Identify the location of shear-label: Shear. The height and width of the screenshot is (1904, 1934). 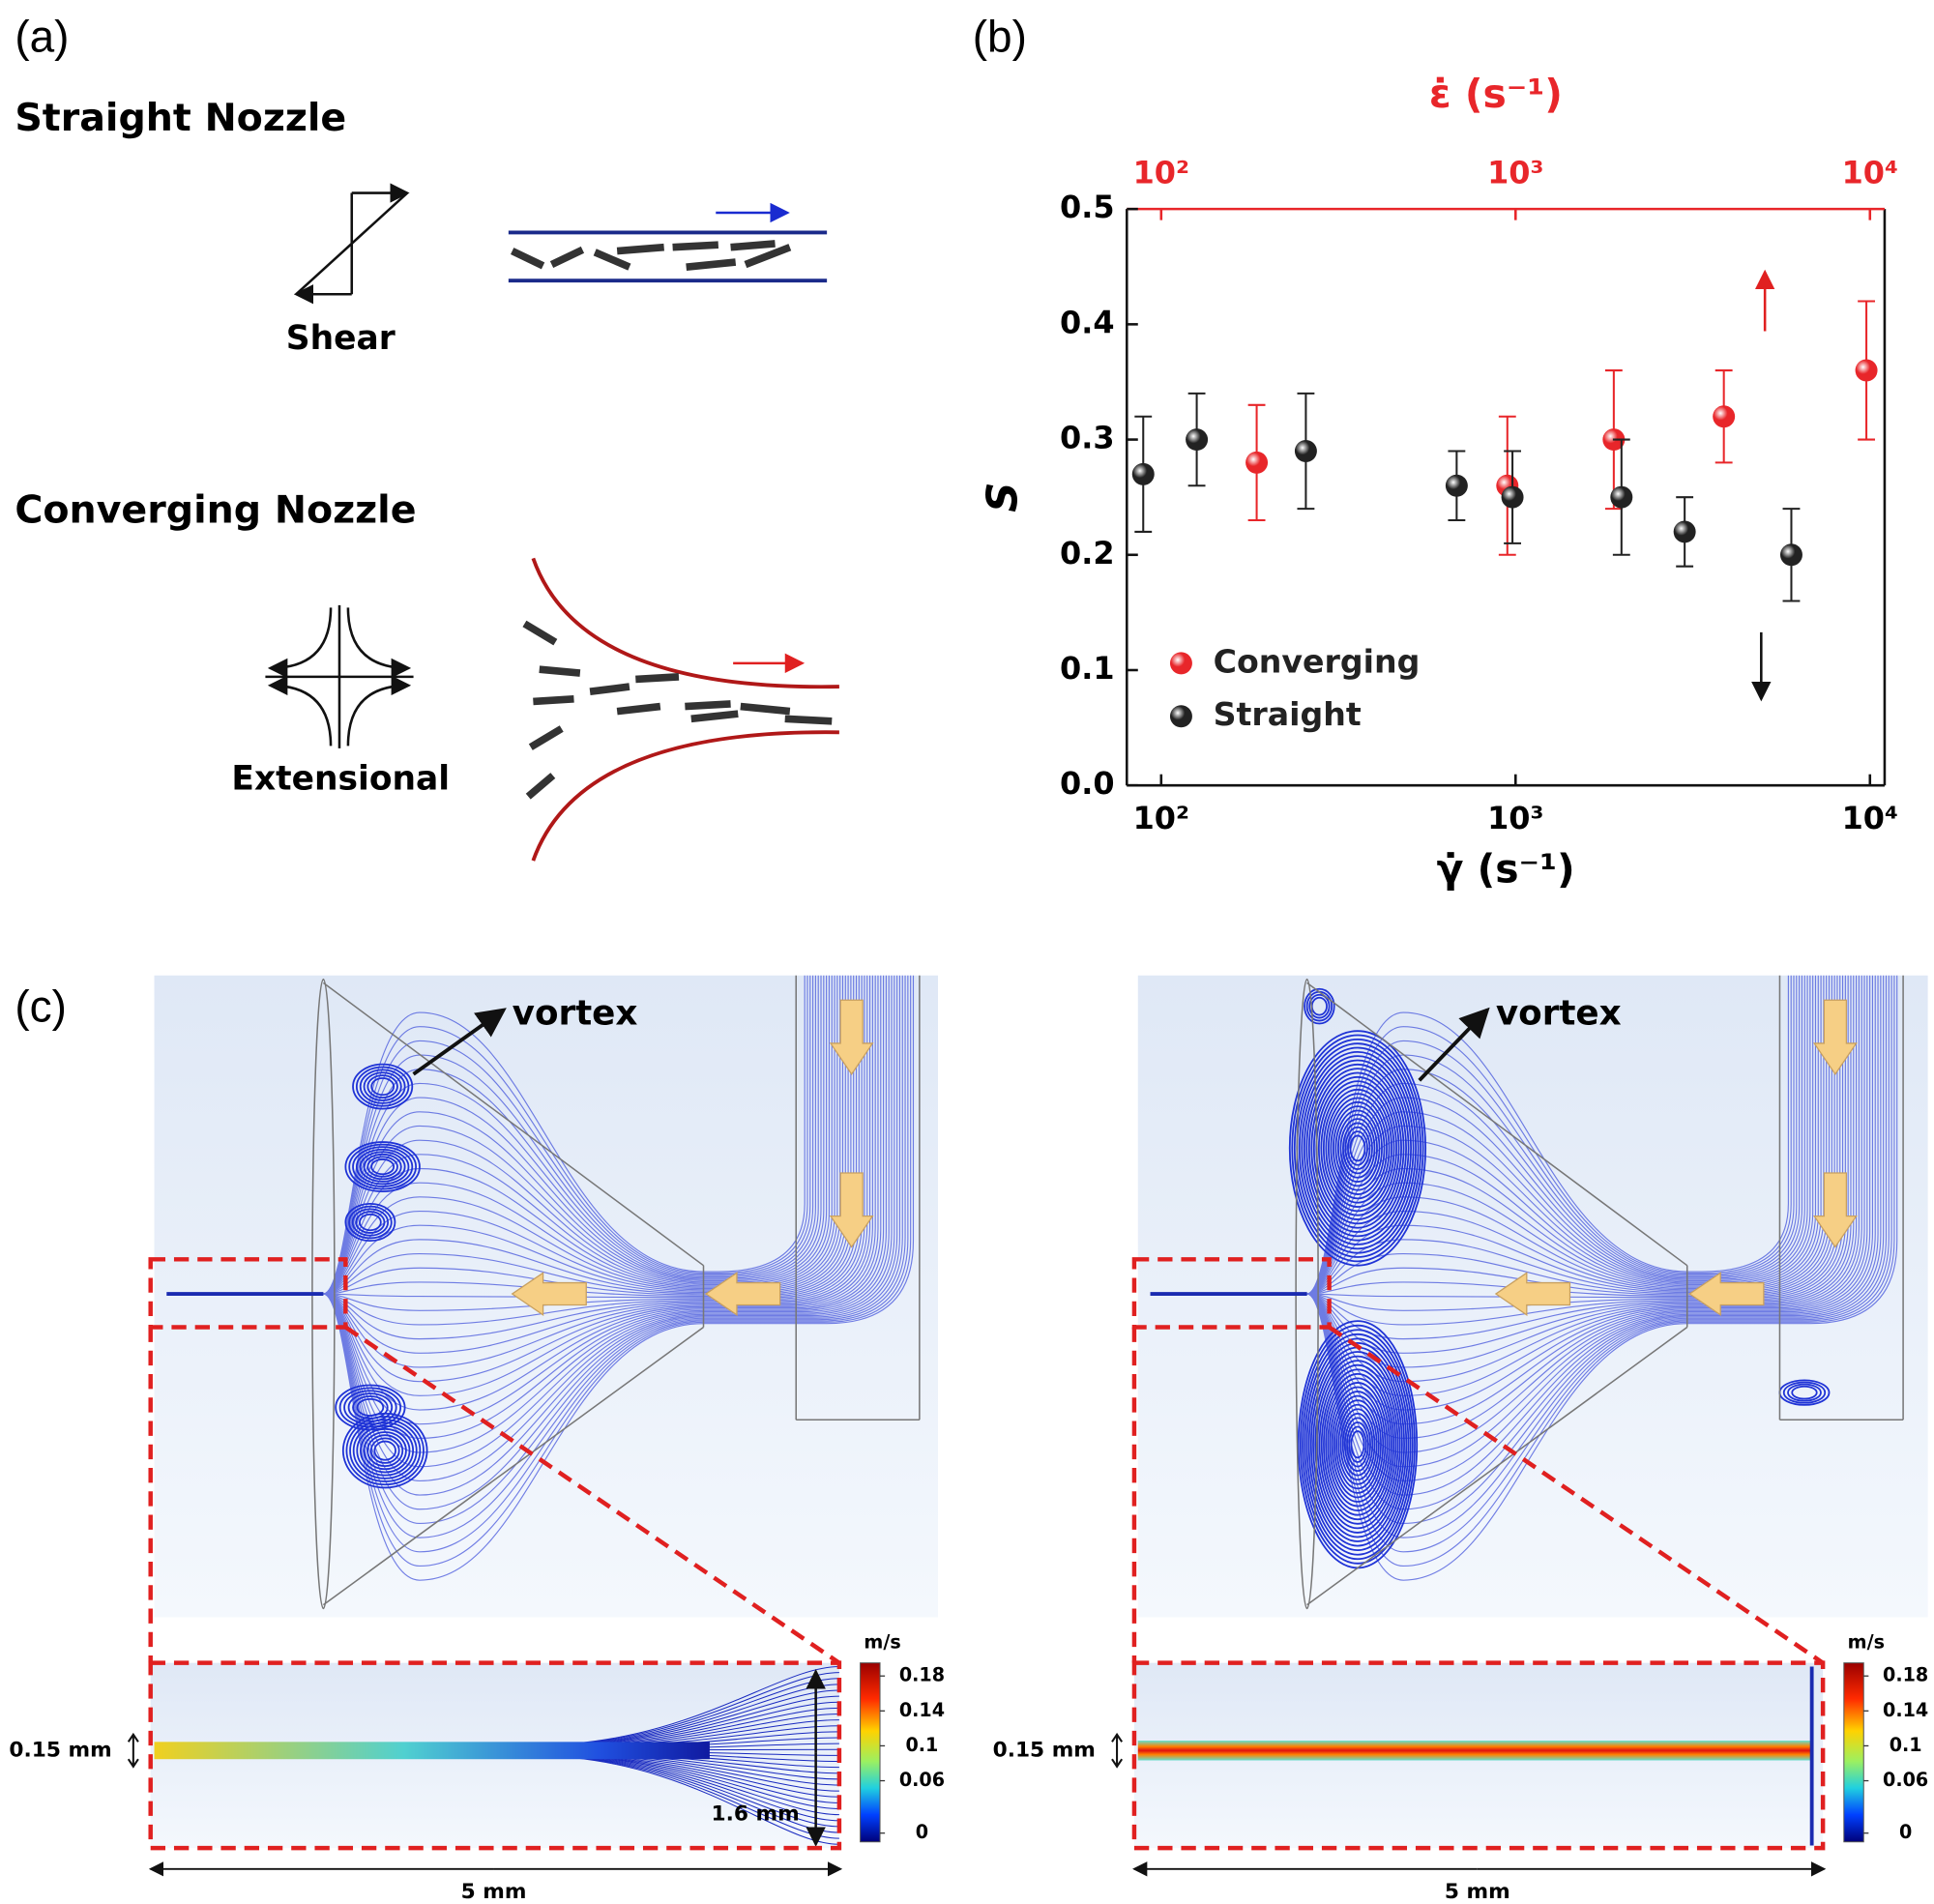
(341, 339).